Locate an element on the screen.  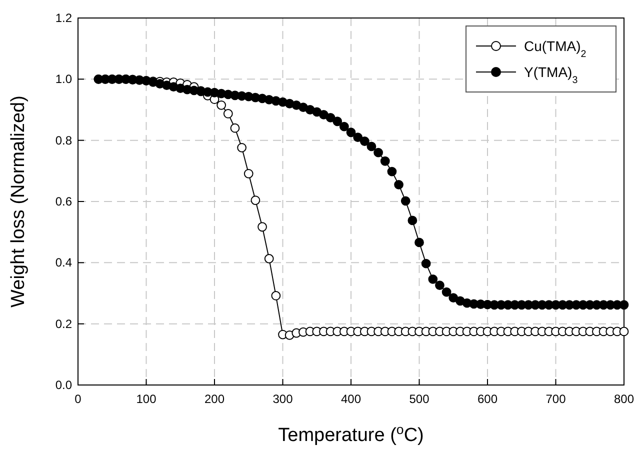
x-tick-label: 800 is located at coordinates (624, 399).